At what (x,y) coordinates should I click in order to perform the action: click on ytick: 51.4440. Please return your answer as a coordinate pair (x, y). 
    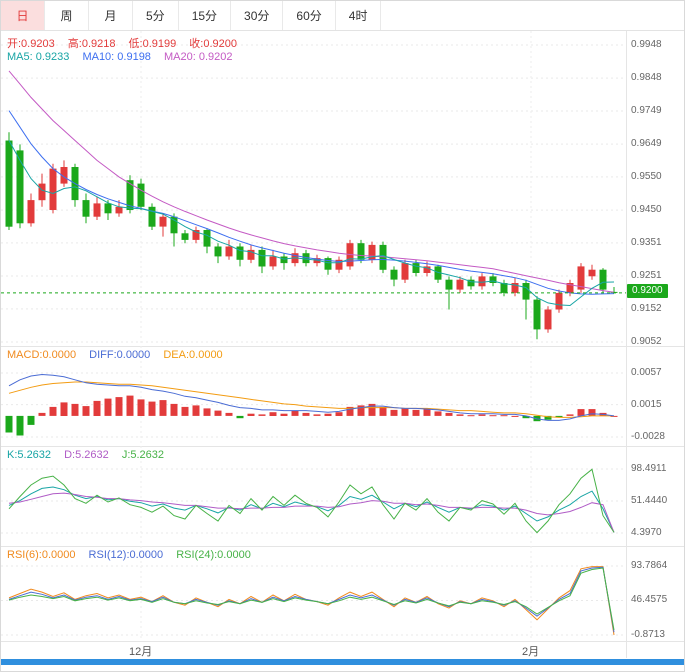
    Looking at the image, I should click on (649, 500).